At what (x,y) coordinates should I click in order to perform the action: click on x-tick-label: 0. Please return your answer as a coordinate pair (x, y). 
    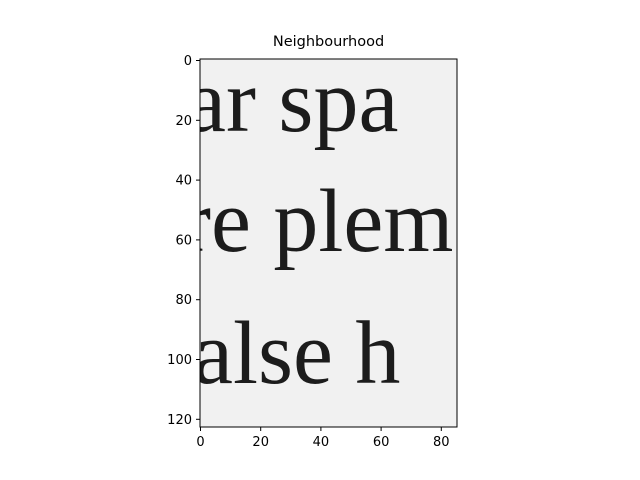
    Looking at the image, I should click on (200, 442).